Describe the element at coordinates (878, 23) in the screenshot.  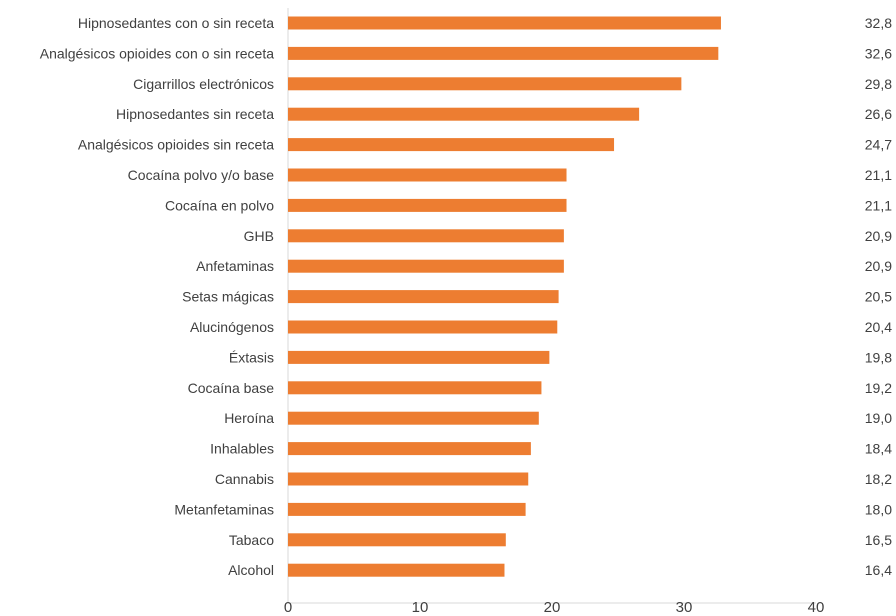
I see `value-label: 32,8` at that location.